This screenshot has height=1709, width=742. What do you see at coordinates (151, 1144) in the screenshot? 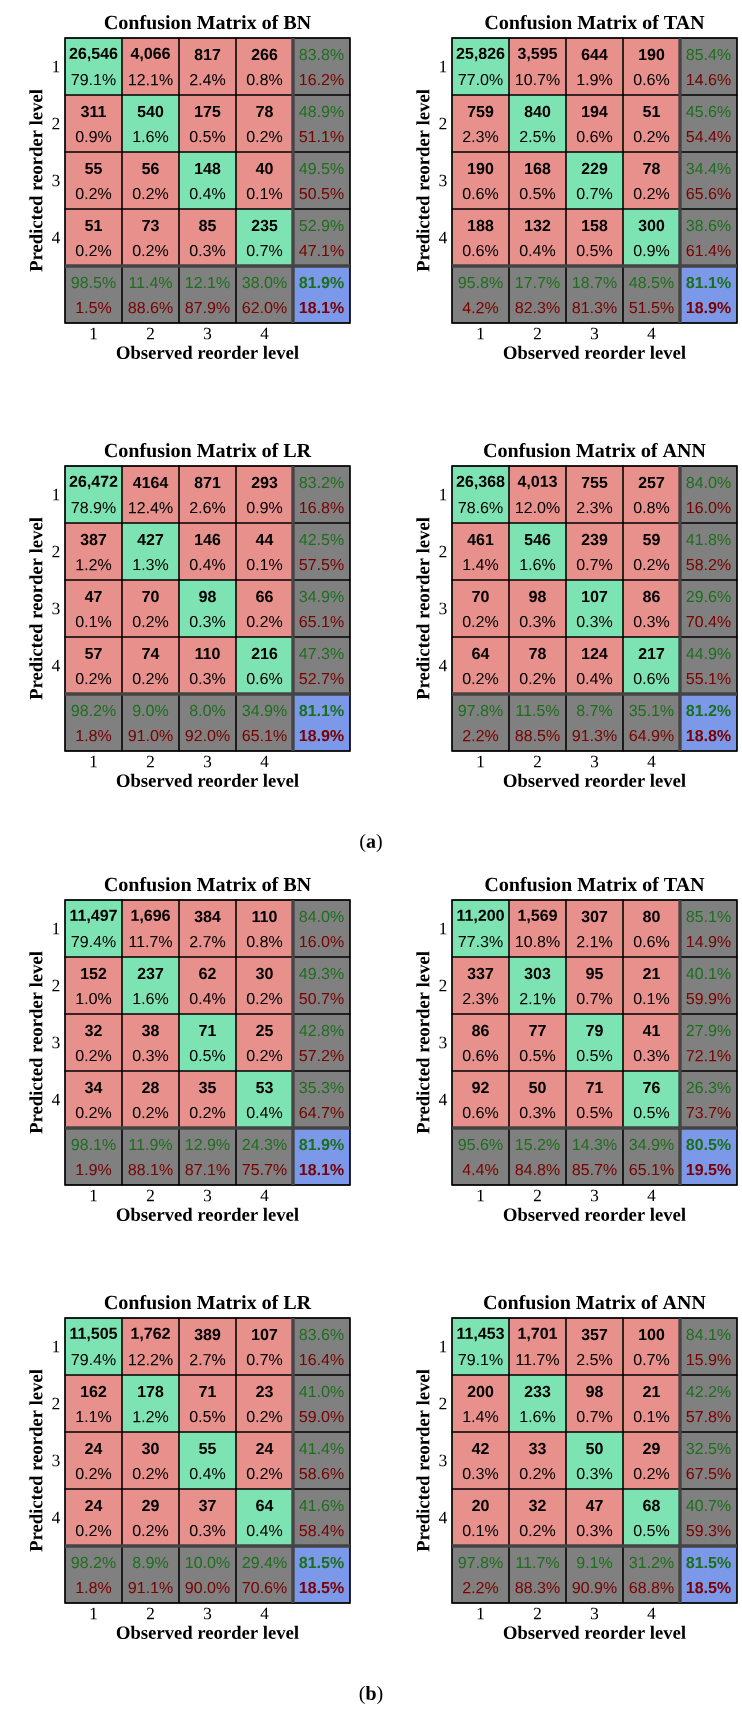
I see `data-label: 11.9%` at bounding box center [151, 1144].